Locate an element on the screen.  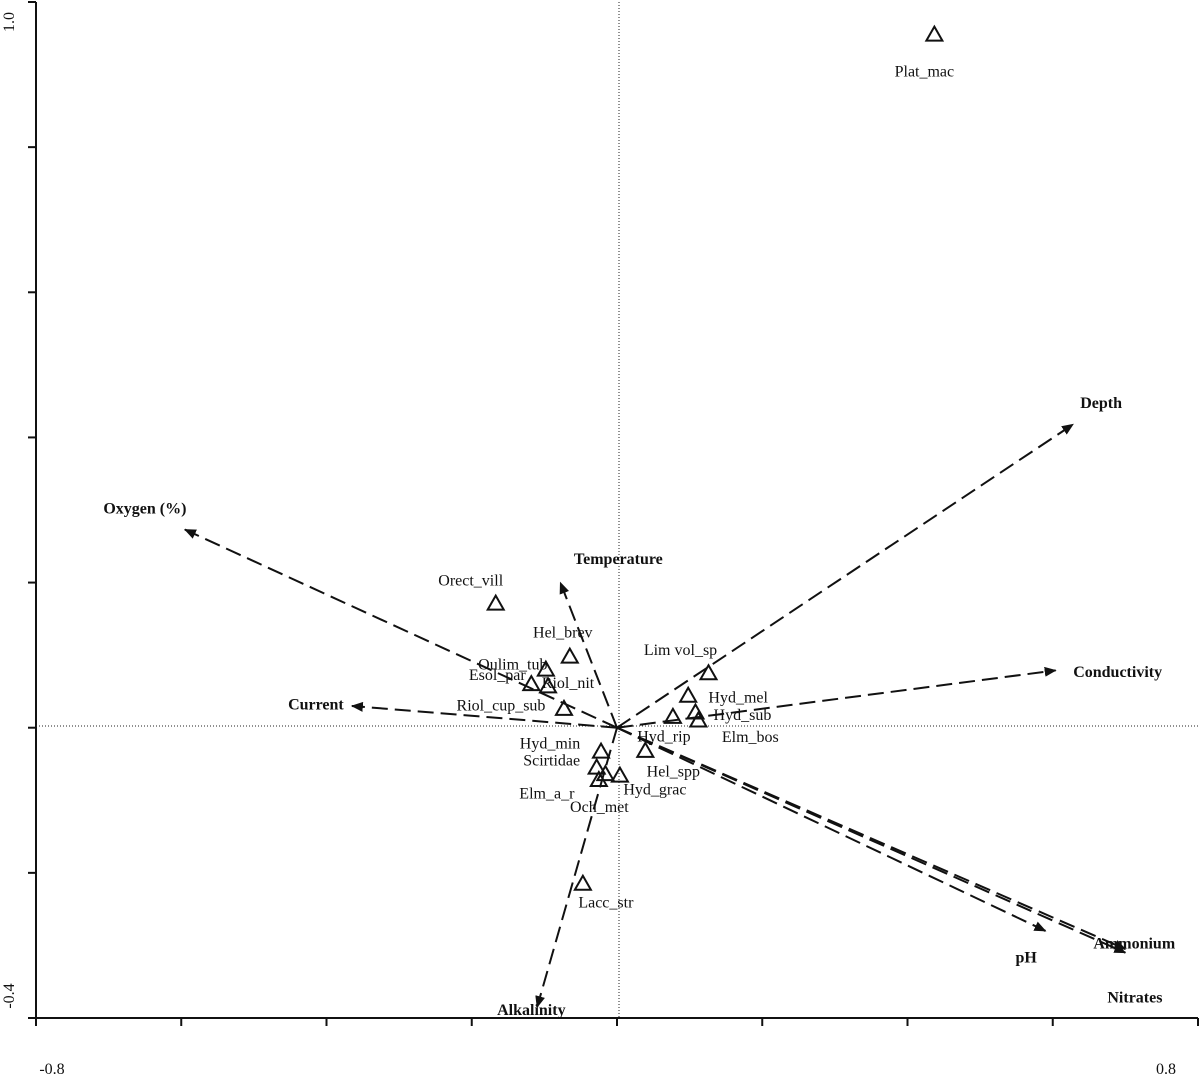
species-point-hyd-mel is located at coordinates (688, 694).